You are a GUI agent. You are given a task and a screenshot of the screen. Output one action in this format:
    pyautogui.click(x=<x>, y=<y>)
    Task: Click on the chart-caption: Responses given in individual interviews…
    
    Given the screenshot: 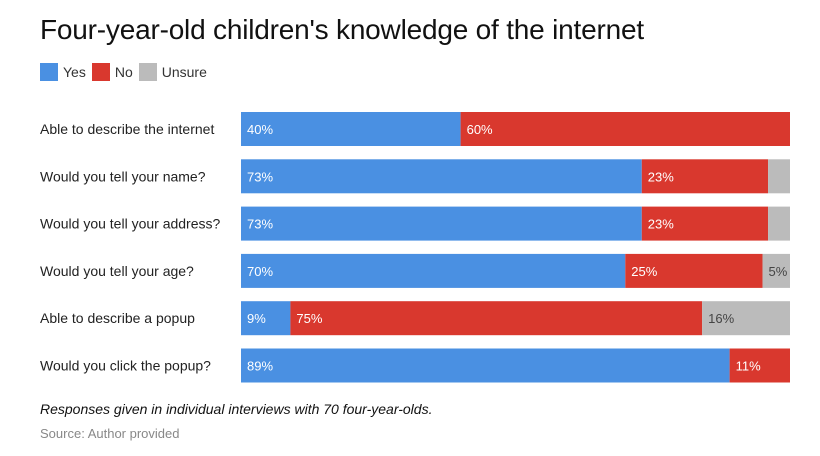 What is the action you would take?
    pyautogui.click(x=236, y=409)
    